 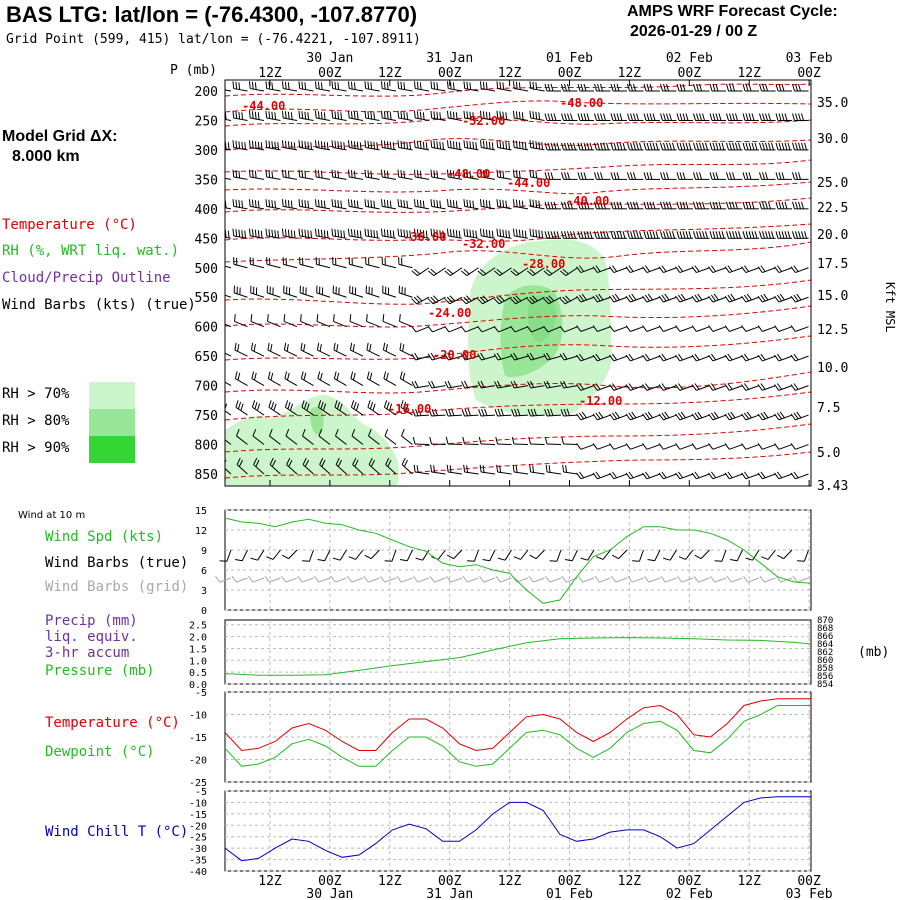 I want to click on y-tick-label: 15, so click(x=201, y=511).